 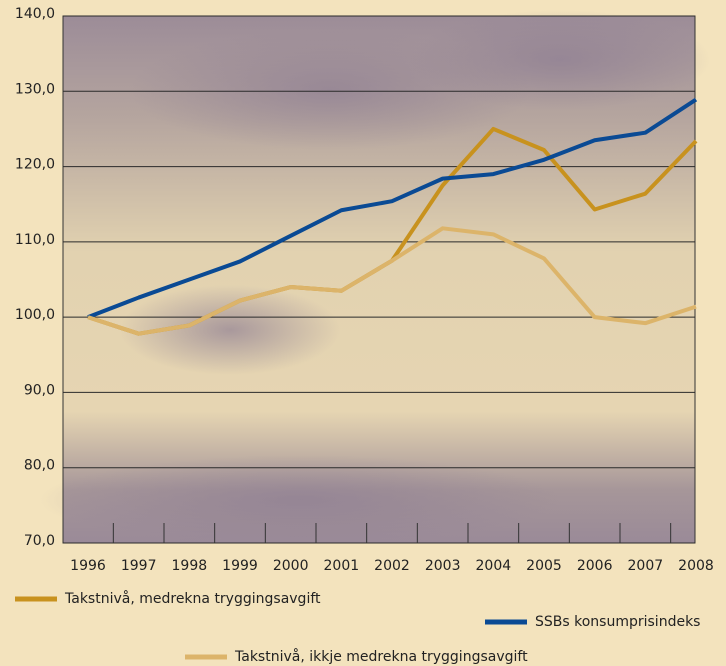 What do you see at coordinates (392, 281) in the screenshot?
I see `series-line` at bounding box center [392, 281].